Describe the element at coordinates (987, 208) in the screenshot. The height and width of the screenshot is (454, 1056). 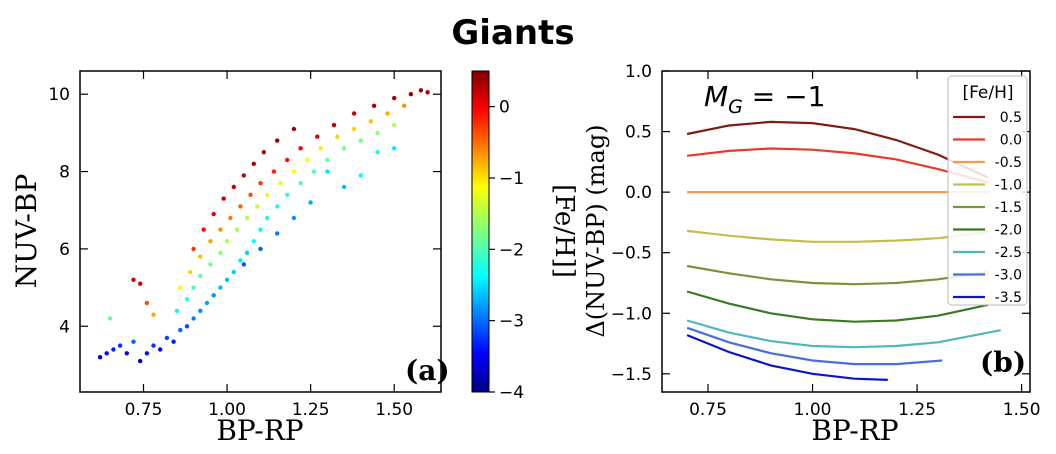
I see `legend-items: 0.5 0.0 -0.5 -1.0 -1.5 -2.0 -2.5 -3.0 -3.5` at that location.